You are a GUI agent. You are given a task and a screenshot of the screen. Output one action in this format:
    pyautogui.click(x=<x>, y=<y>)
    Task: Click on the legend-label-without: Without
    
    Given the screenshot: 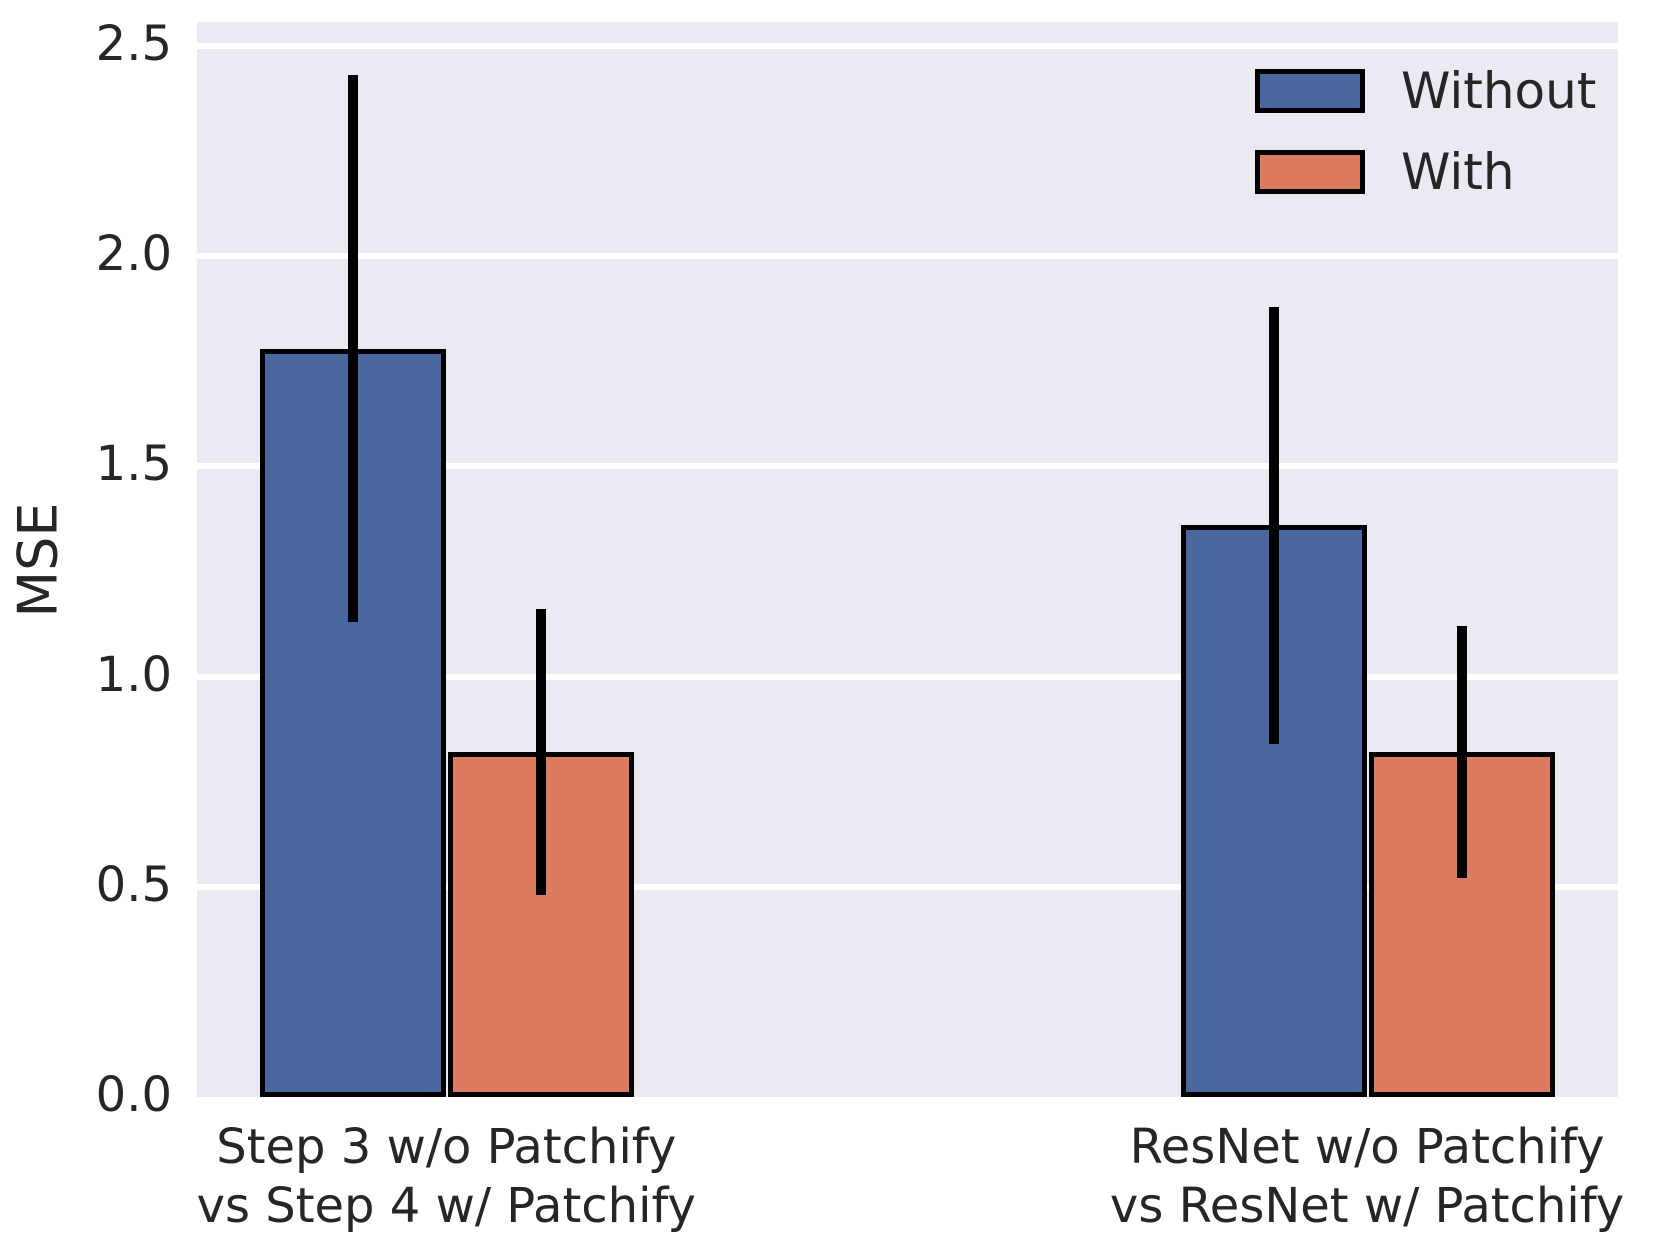 What is the action you would take?
    pyautogui.click(x=1499, y=91)
    